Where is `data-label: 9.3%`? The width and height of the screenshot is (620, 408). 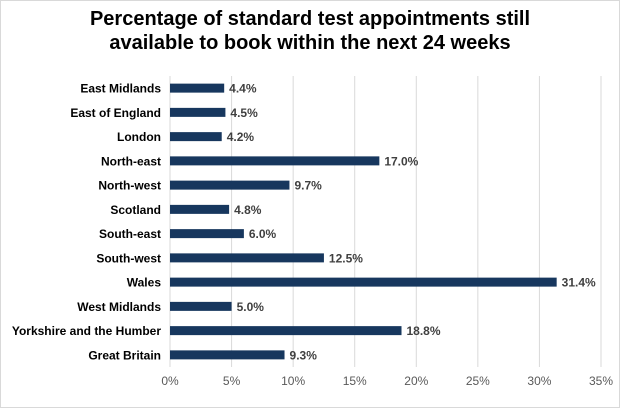
data-label: 9.3% is located at coordinates (304, 355).